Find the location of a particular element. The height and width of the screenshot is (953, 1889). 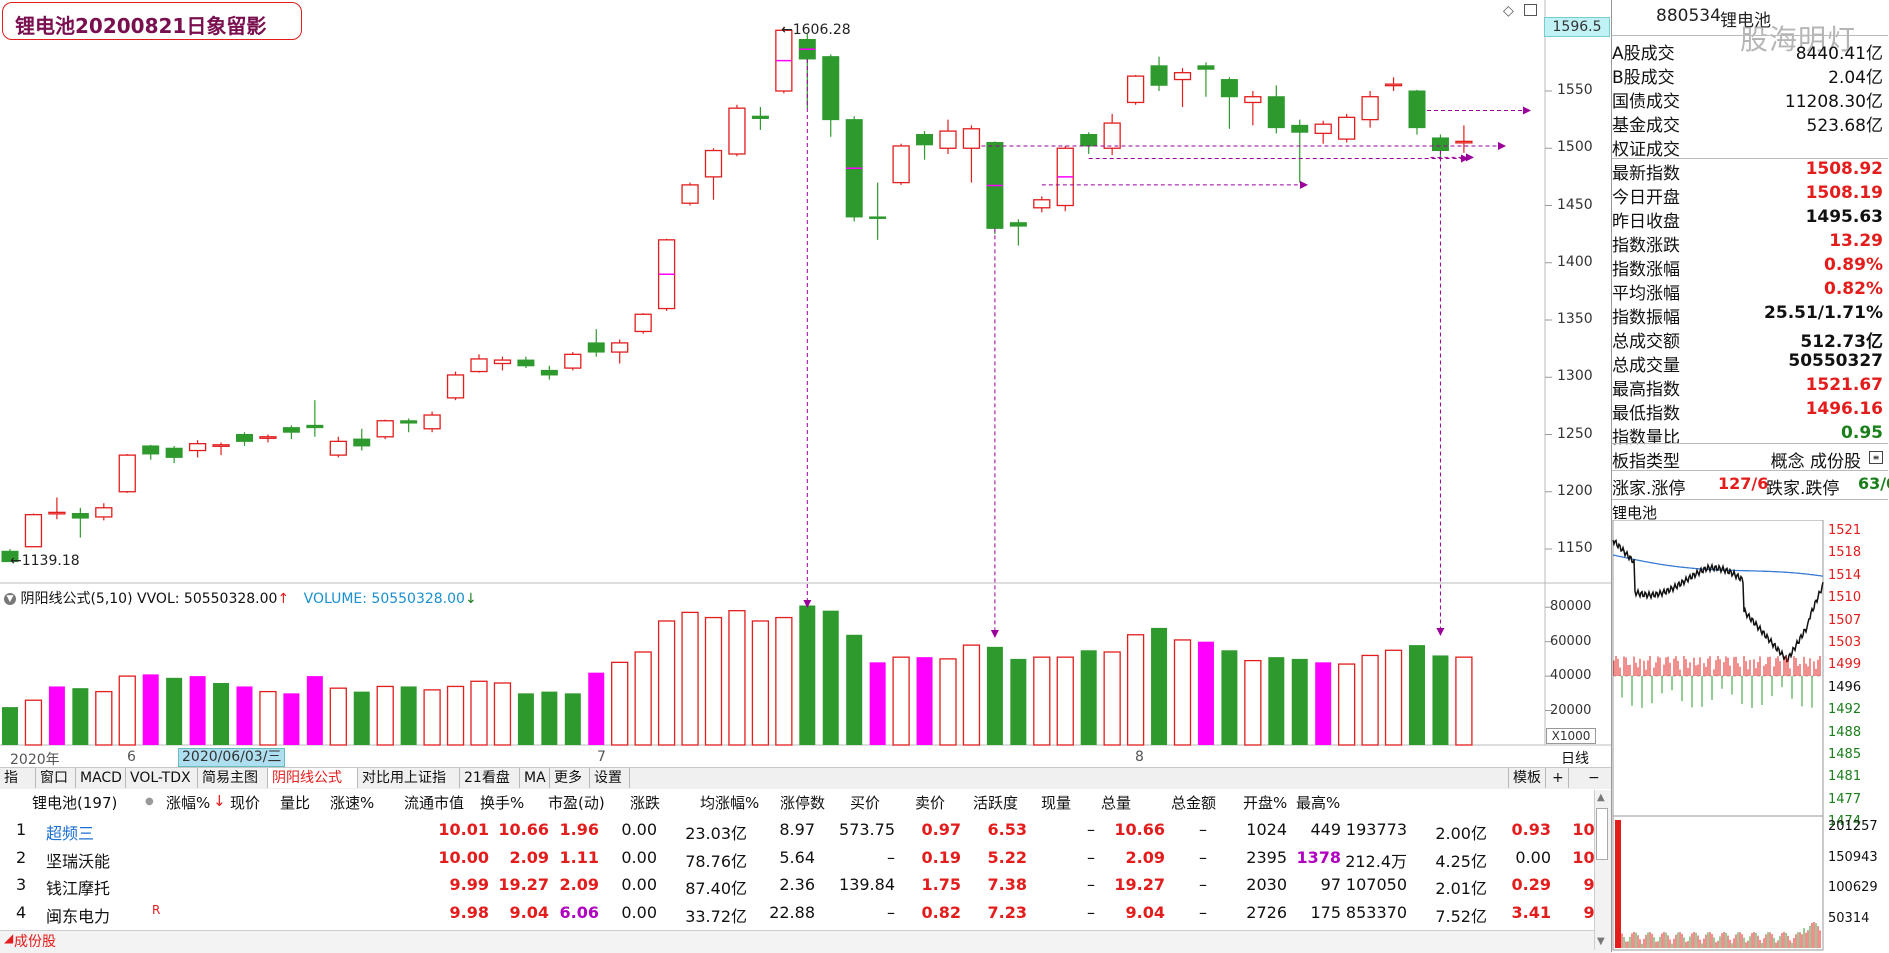

stat-row: 国债成交 11208.30亿 is located at coordinates (1749, 99).